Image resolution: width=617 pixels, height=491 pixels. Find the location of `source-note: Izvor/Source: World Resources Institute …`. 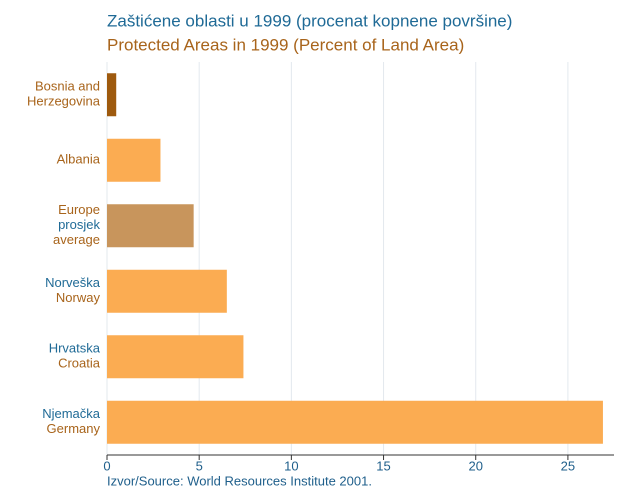

source-note: Izvor/Source: World Resources Institute … is located at coordinates (239, 480).